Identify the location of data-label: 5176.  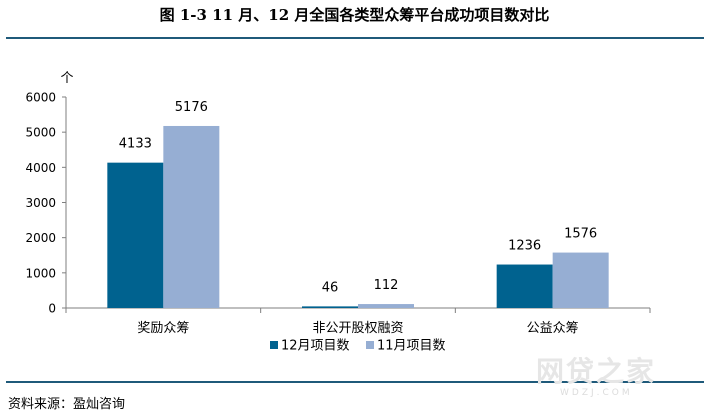
(191, 107).